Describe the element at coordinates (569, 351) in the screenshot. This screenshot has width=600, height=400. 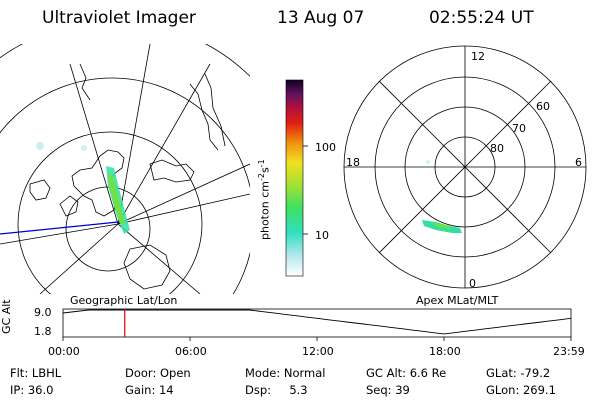
I see `time-tick: 23:59` at that location.